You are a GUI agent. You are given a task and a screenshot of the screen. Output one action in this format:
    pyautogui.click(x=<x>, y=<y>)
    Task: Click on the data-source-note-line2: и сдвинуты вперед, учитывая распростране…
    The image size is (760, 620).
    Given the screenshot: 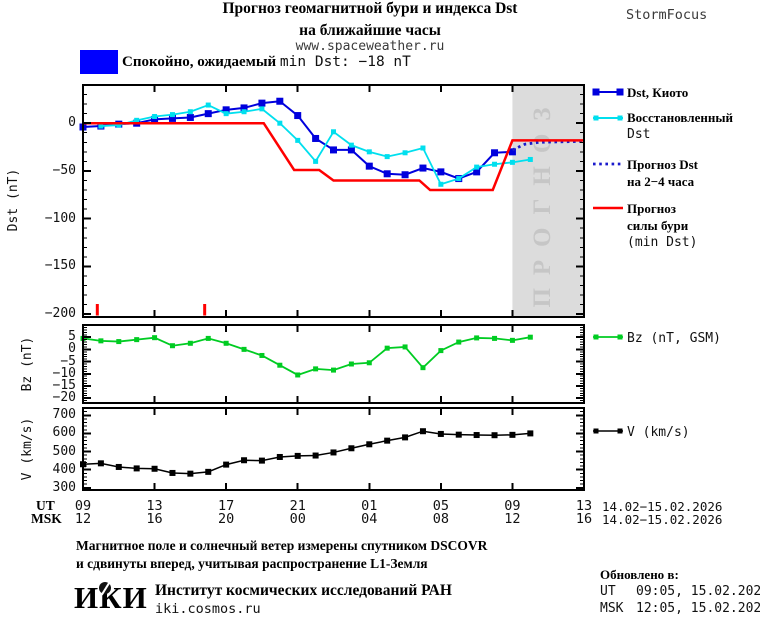 What is the action you would take?
    pyautogui.click(x=252, y=563)
    